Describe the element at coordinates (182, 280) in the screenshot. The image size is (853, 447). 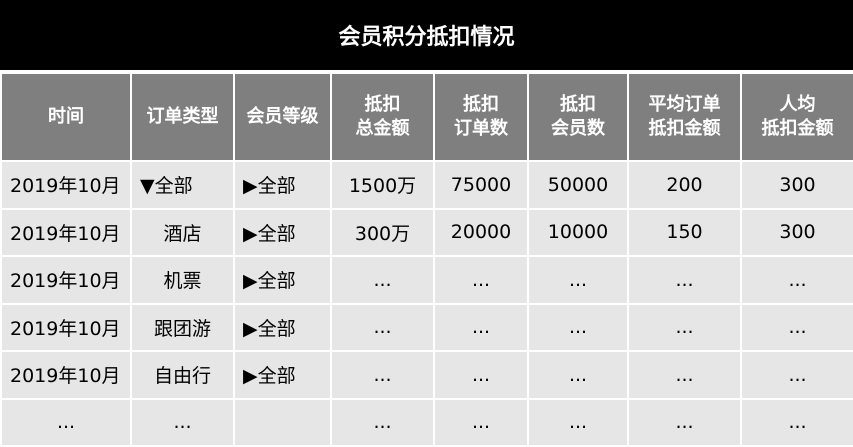
I see `cell-order-type: 机票` at that location.